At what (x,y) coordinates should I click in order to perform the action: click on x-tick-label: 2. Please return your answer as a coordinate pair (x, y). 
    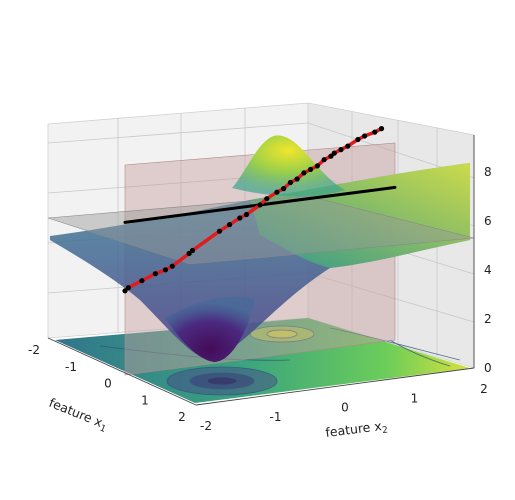
    Looking at the image, I should click on (182, 417).